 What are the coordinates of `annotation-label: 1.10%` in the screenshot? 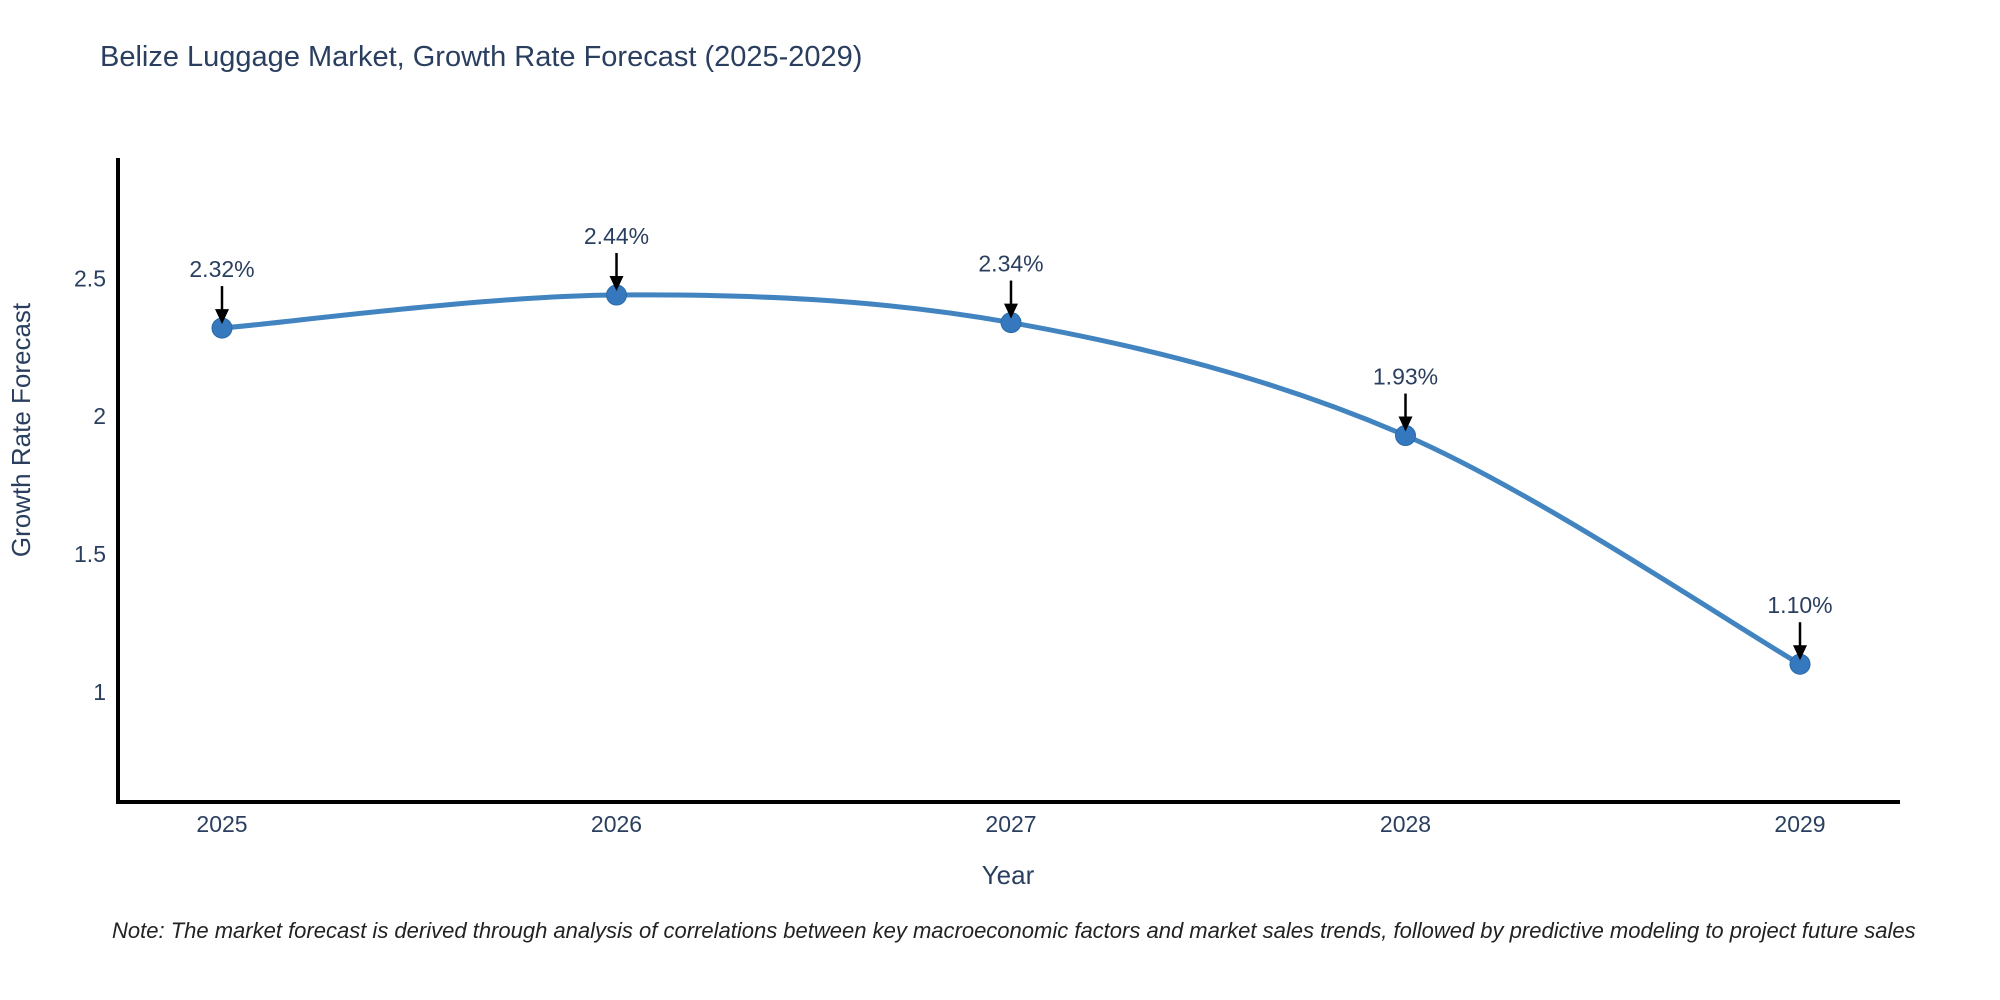 It's located at (1799, 605).